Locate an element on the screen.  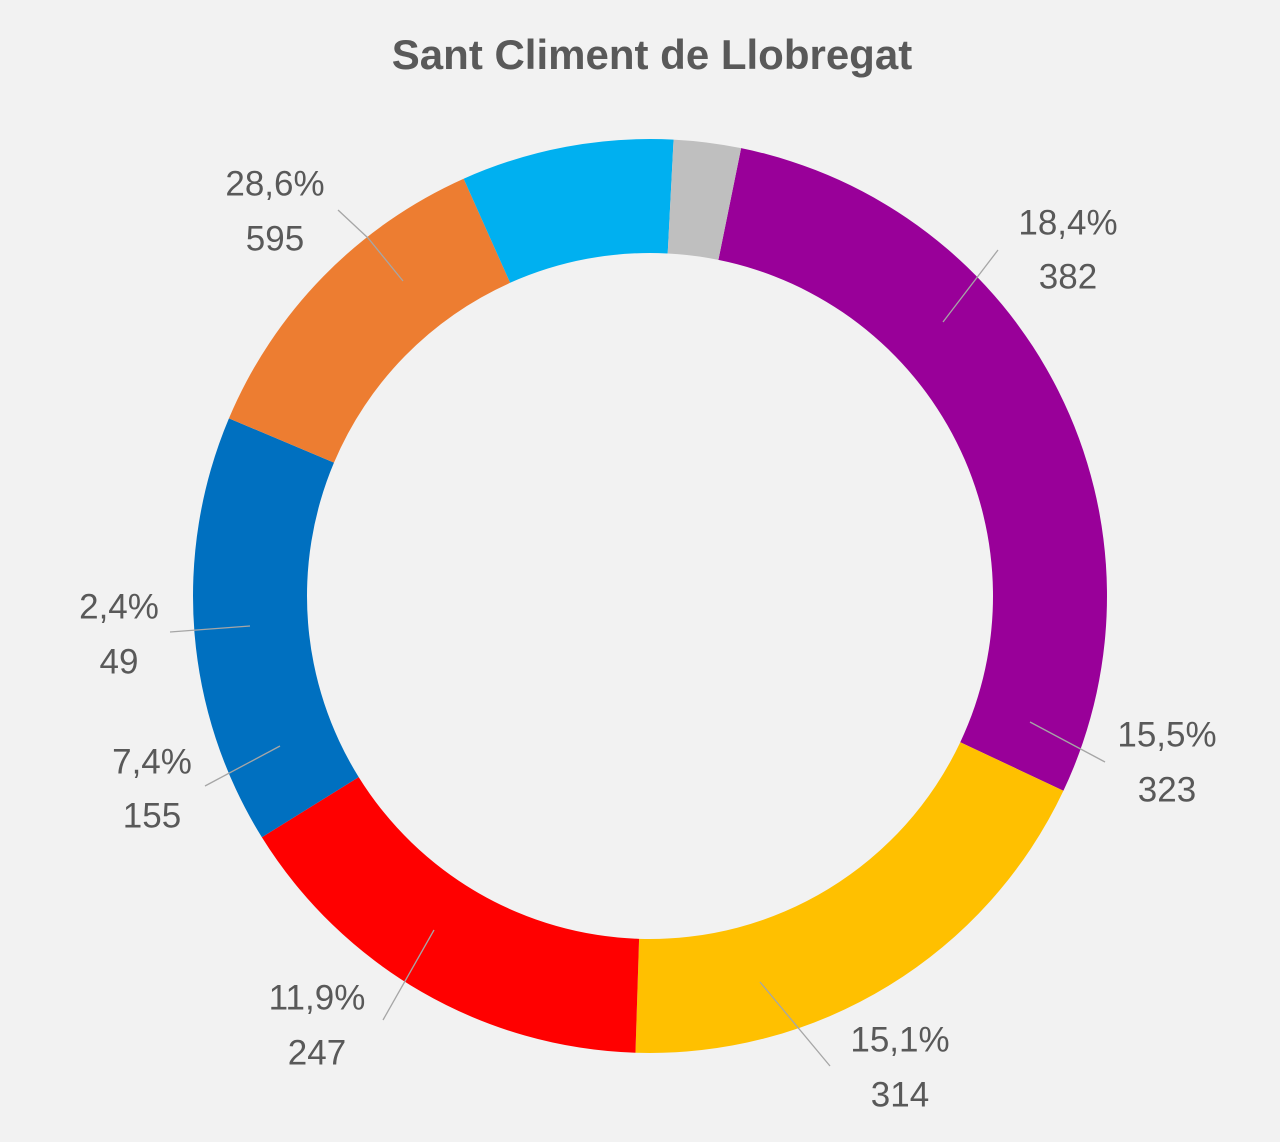
slice-value-label-1: 595 is located at coordinates (275, 238).